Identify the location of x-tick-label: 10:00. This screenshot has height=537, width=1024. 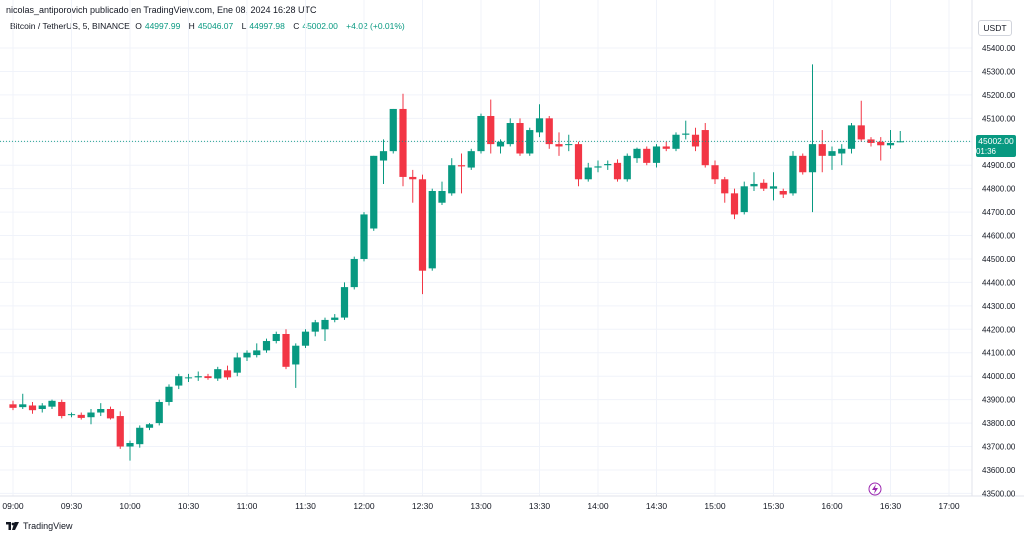
(130, 506).